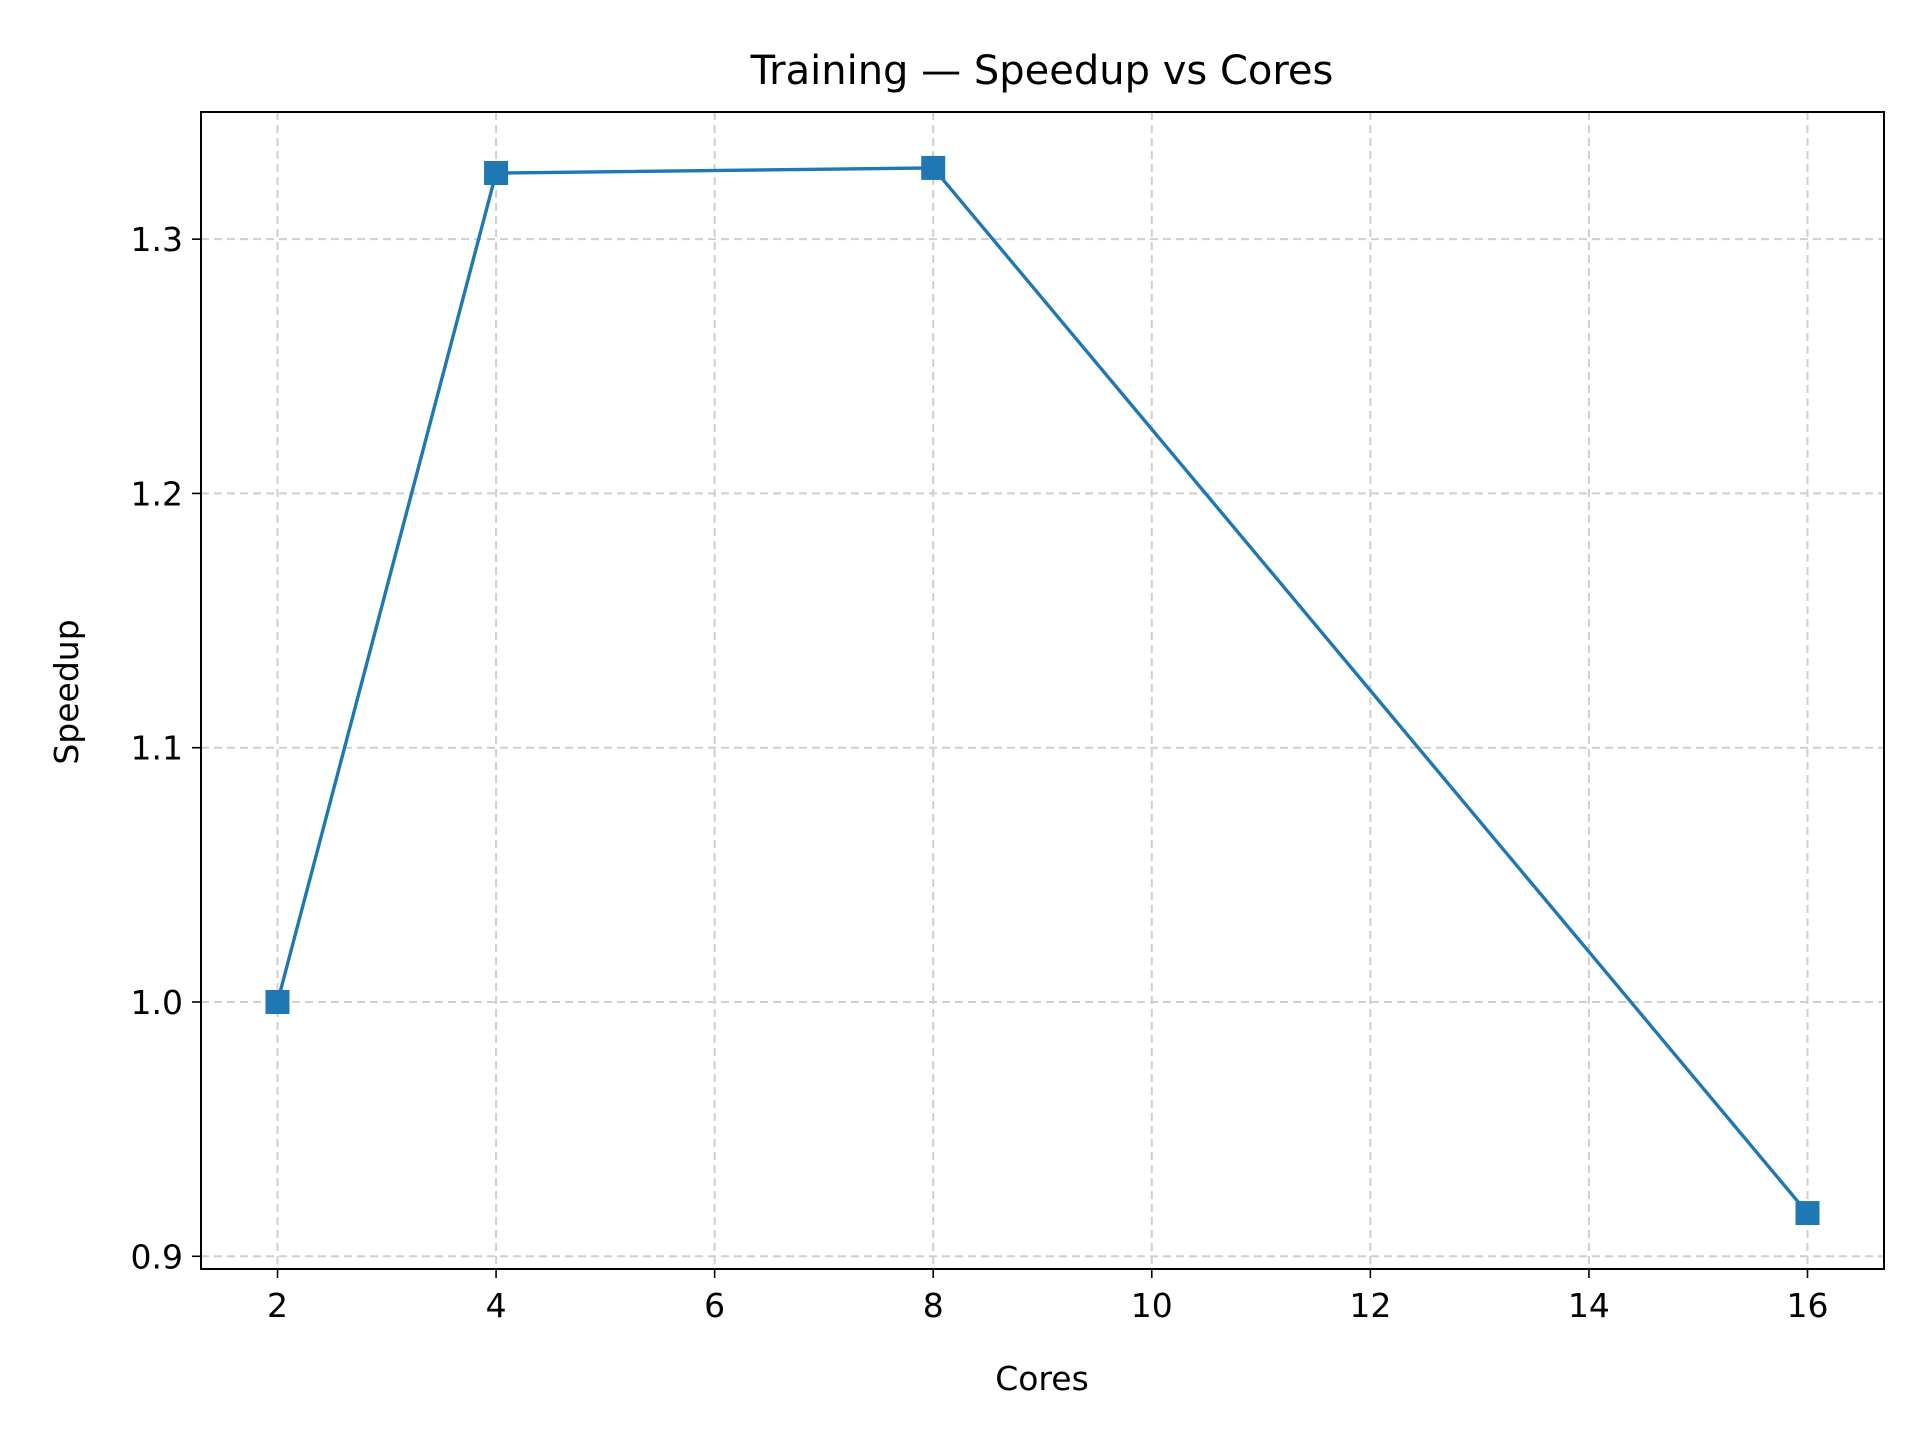 This screenshot has width=1920, height=1440. I want to click on y-tick-label: 1.1, so click(157, 748).